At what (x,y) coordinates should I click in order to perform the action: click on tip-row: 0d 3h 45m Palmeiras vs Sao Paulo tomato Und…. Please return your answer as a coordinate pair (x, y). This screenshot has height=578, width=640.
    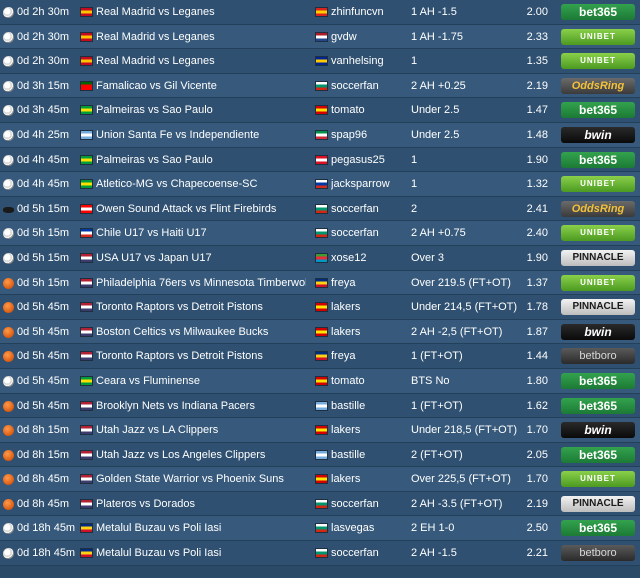
    Looking at the image, I should click on (320, 110).